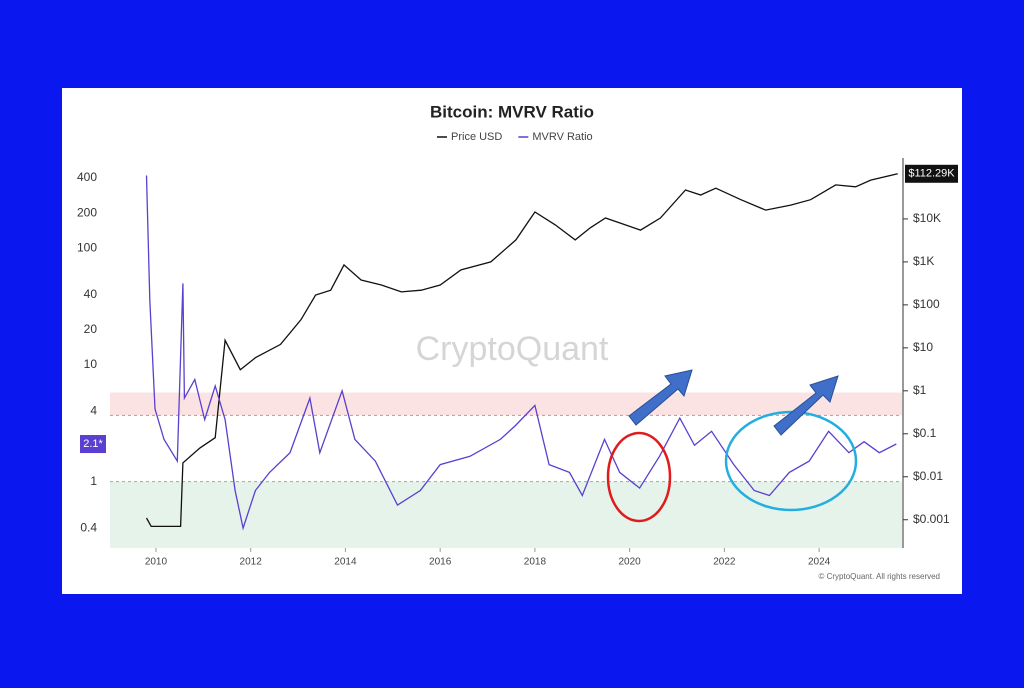 The image size is (1024, 688). I want to click on highlight-circle, so click(639, 477).